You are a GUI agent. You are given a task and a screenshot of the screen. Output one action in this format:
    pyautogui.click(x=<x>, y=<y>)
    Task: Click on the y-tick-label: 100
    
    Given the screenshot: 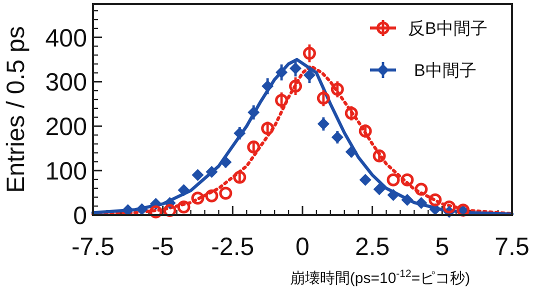 What is the action you would take?
    pyautogui.click(x=66, y=172)
    